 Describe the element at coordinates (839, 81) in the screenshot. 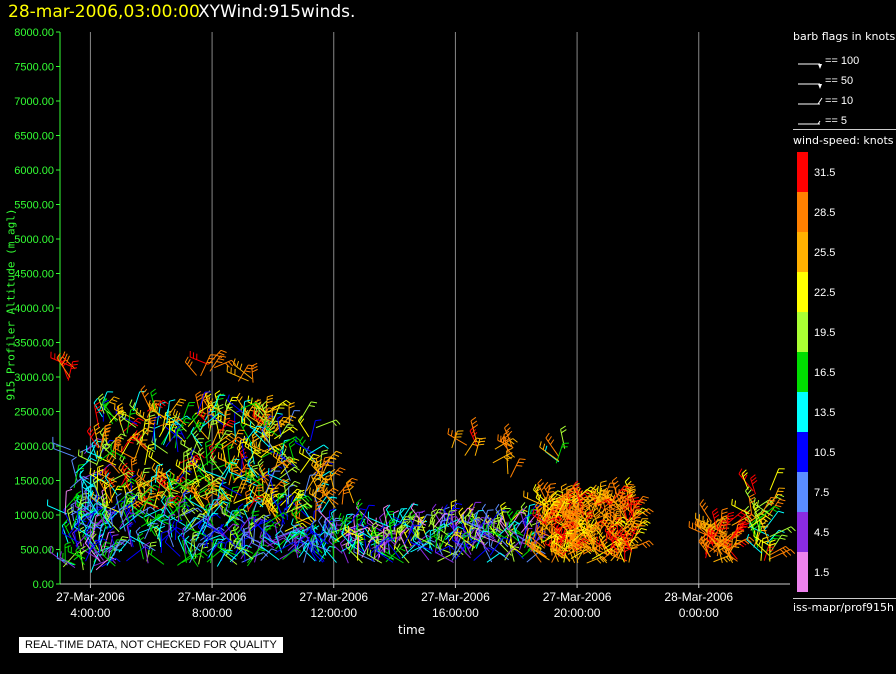

I see `barb-legend-label: == 50` at that location.